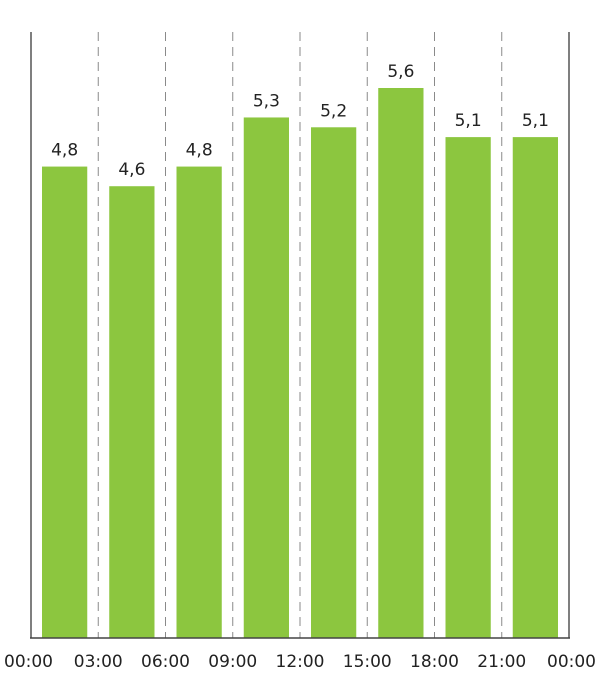 This screenshot has height=682, width=600. I want to click on data-label: 5,6, so click(400, 72).